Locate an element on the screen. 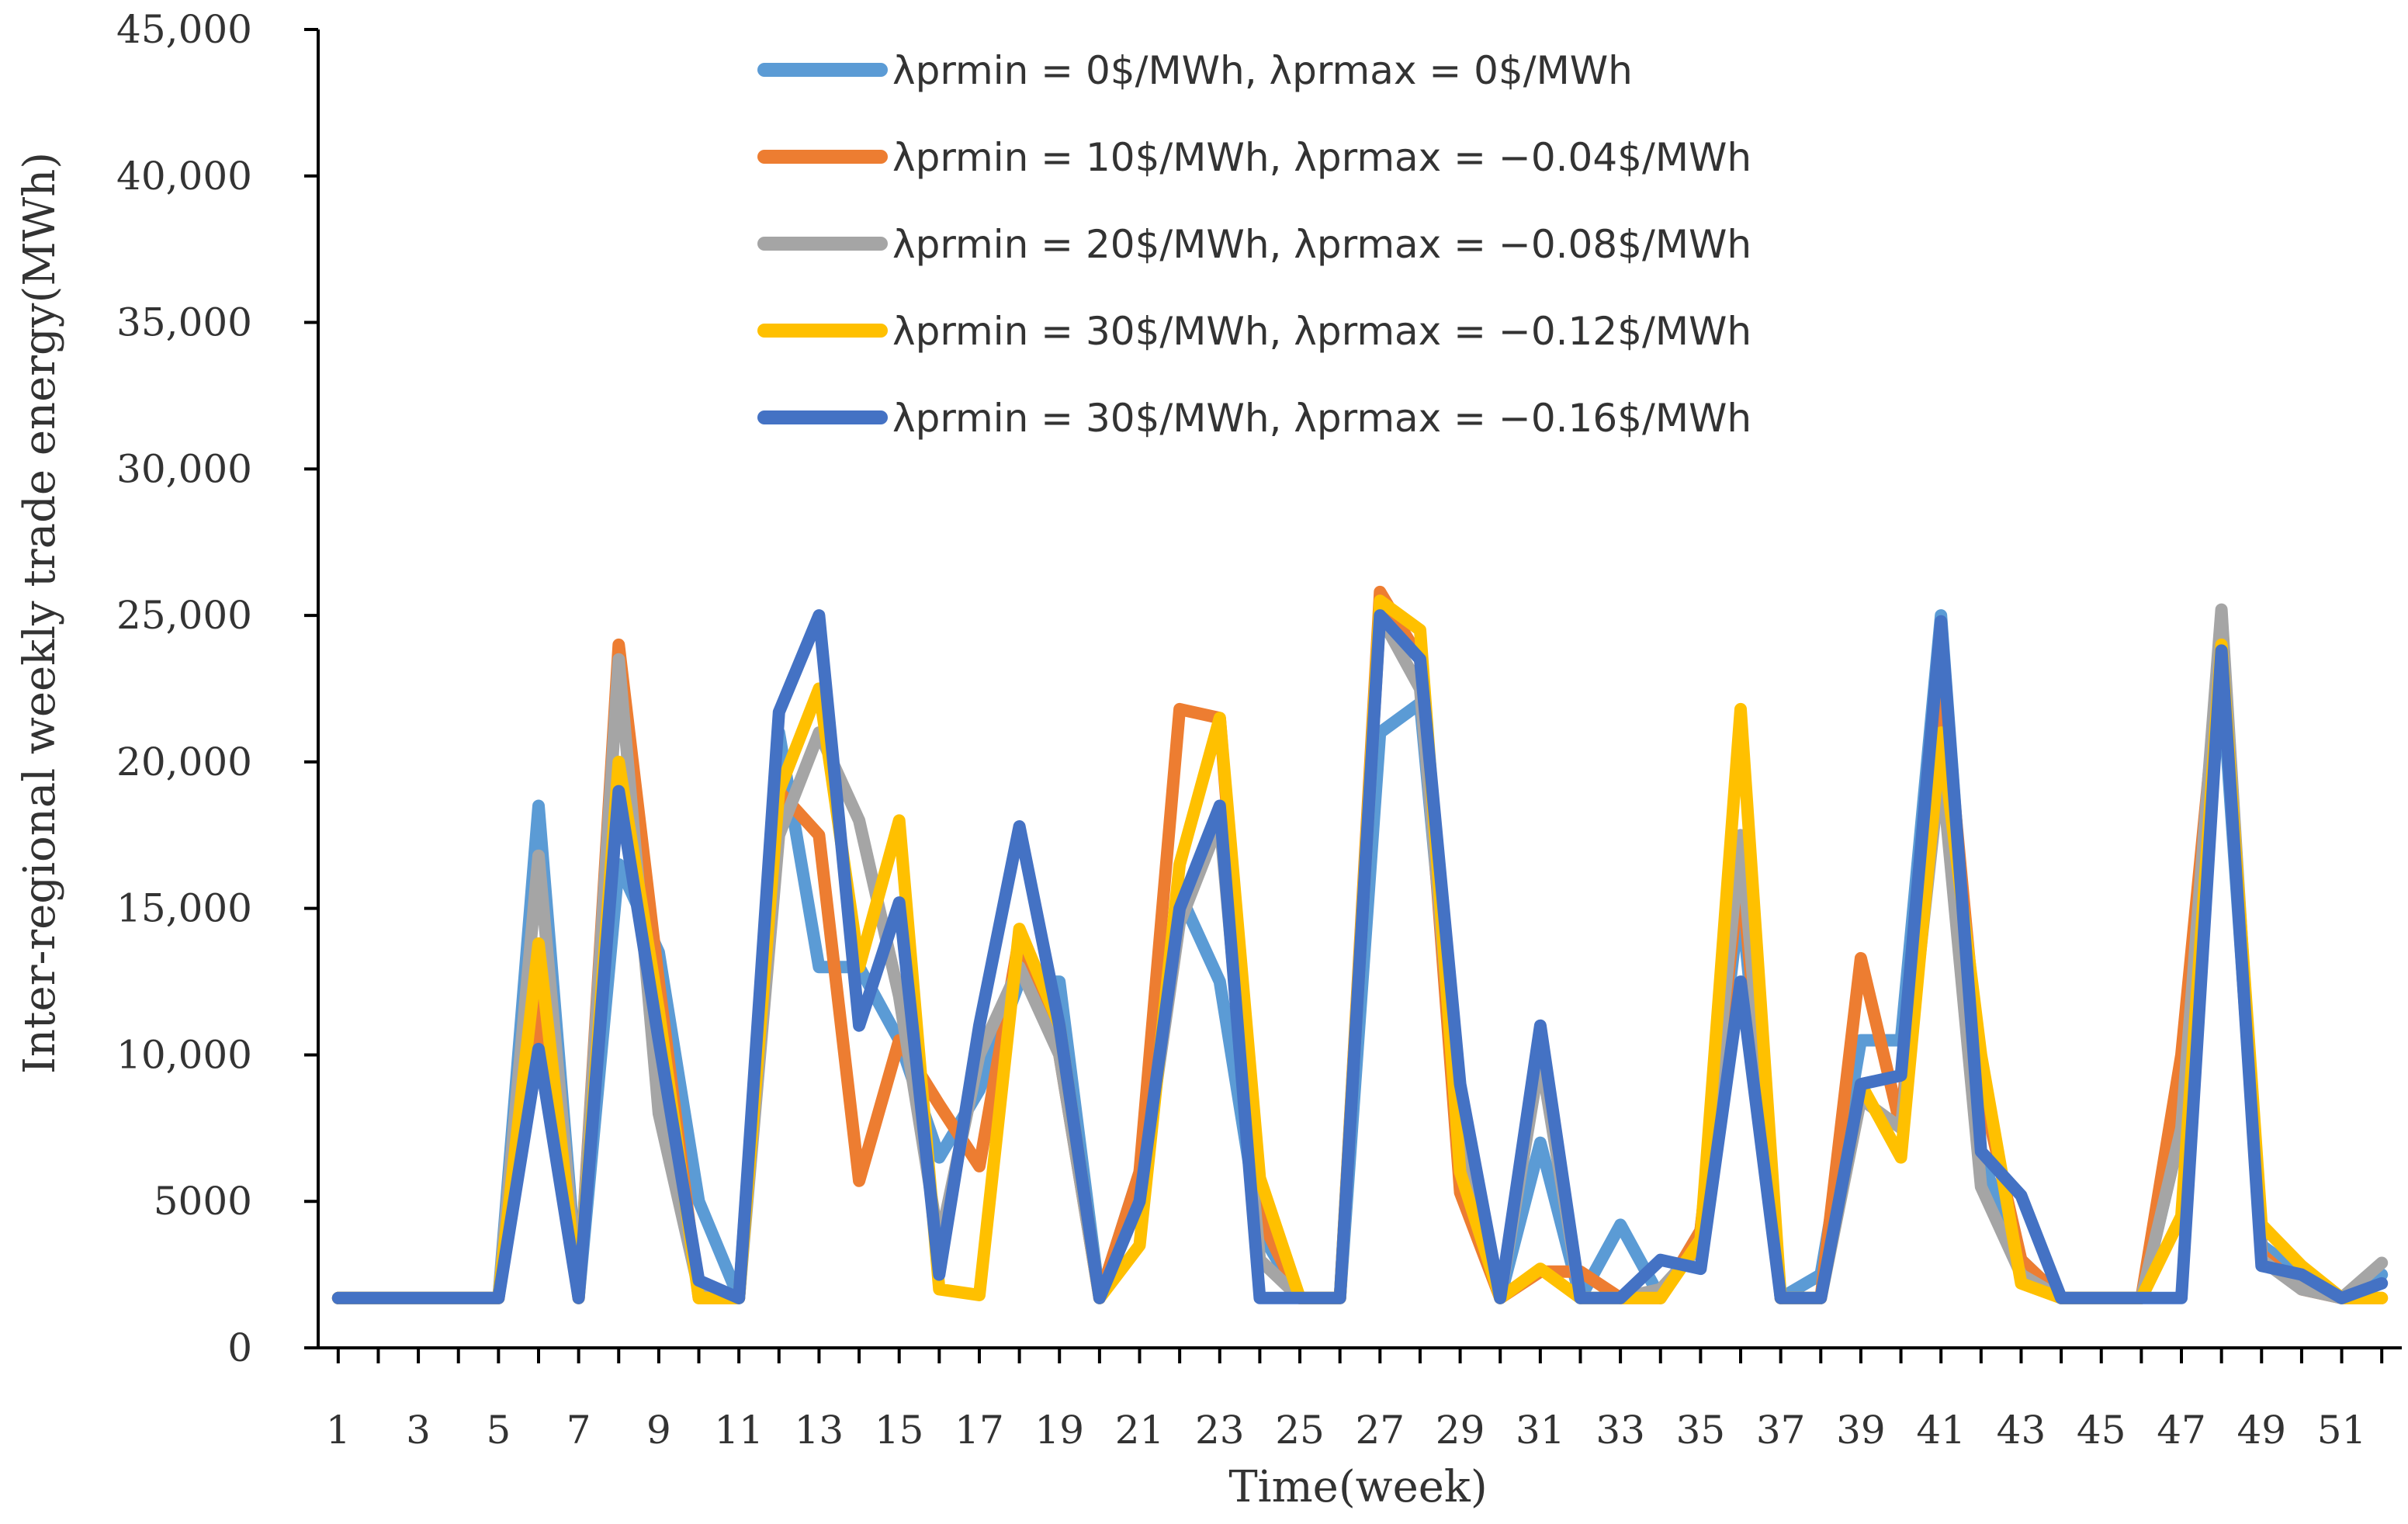 The width and height of the screenshot is (2408, 1524). x-tick-label: 47 is located at coordinates (2182, 1431).